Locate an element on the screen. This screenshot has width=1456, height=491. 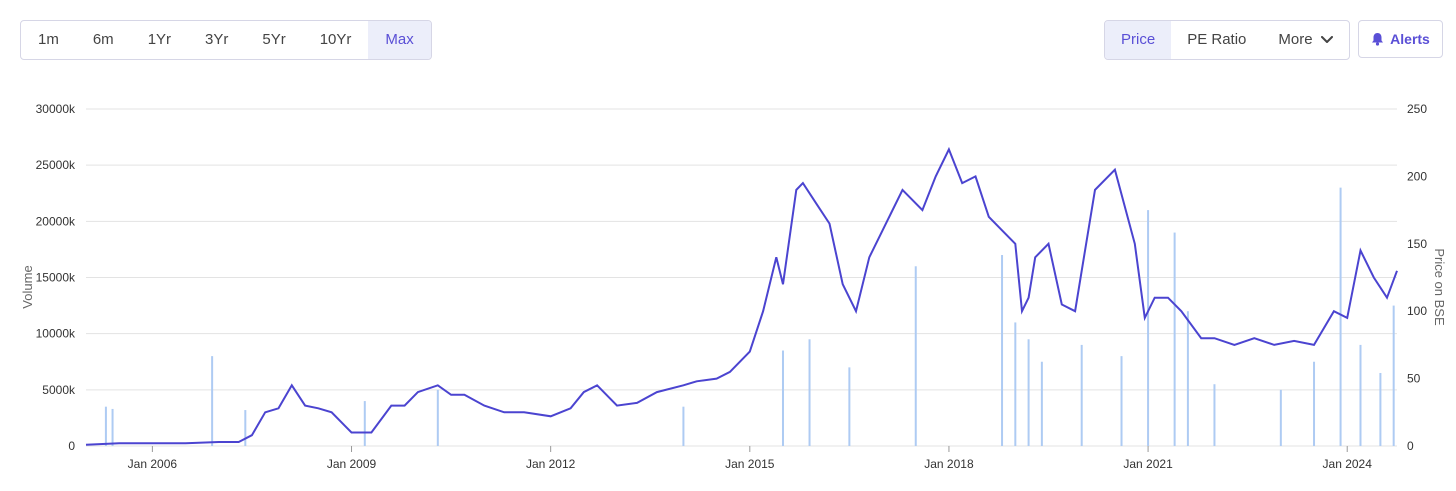
date-tick-label: Jan 2015 is located at coordinates (750, 464).